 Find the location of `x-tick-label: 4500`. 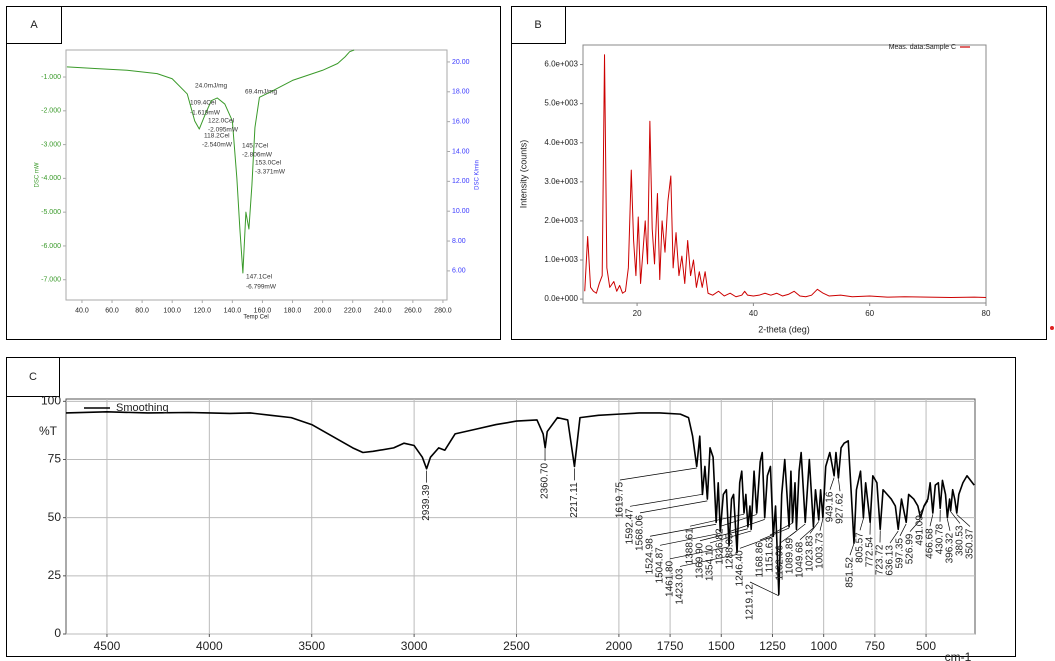

x-tick-label: 4500 is located at coordinates (107, 646).